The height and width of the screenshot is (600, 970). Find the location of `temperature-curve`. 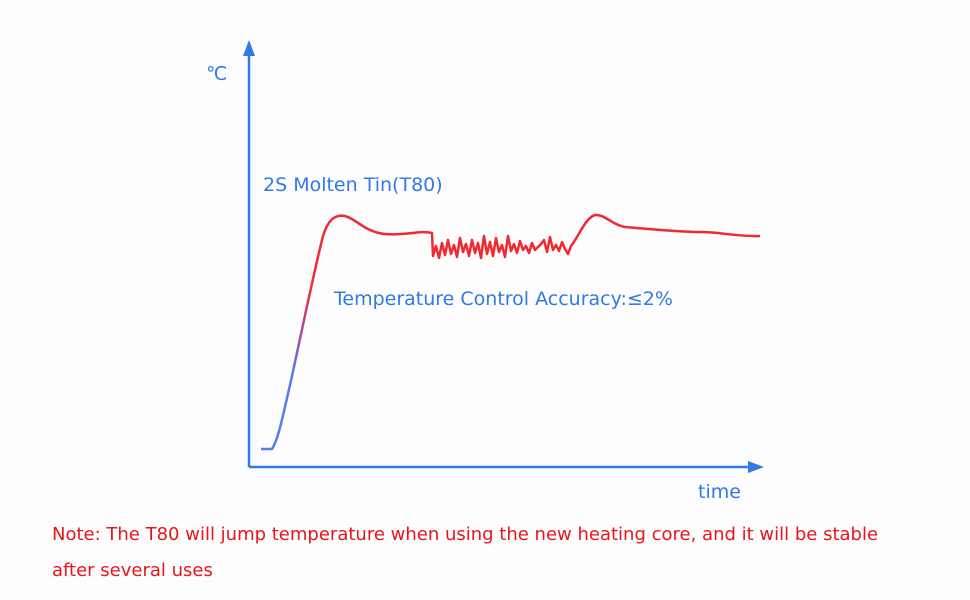

temperature-curve is located at coordinates (541, 236).